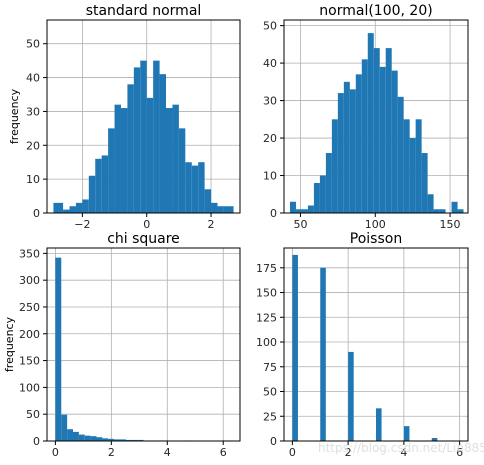 This screenshot has width=484, height=465. I want to click on y-tick-label: 300, so click(29, 280).